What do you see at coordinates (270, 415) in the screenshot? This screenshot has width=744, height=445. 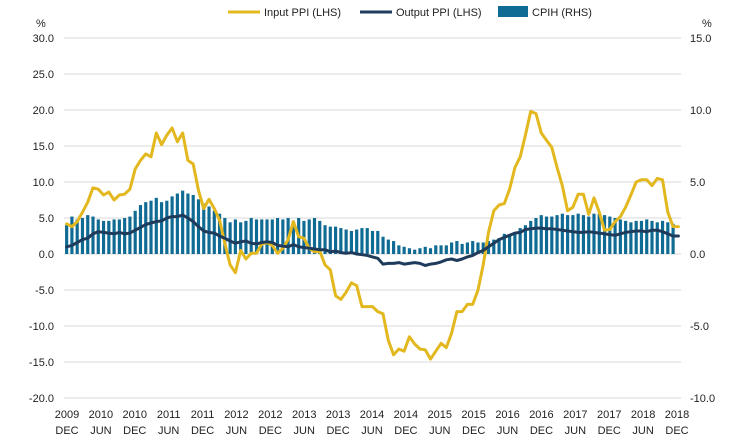 I see `x-label-year: 2012` at bounding box center [270, 415].